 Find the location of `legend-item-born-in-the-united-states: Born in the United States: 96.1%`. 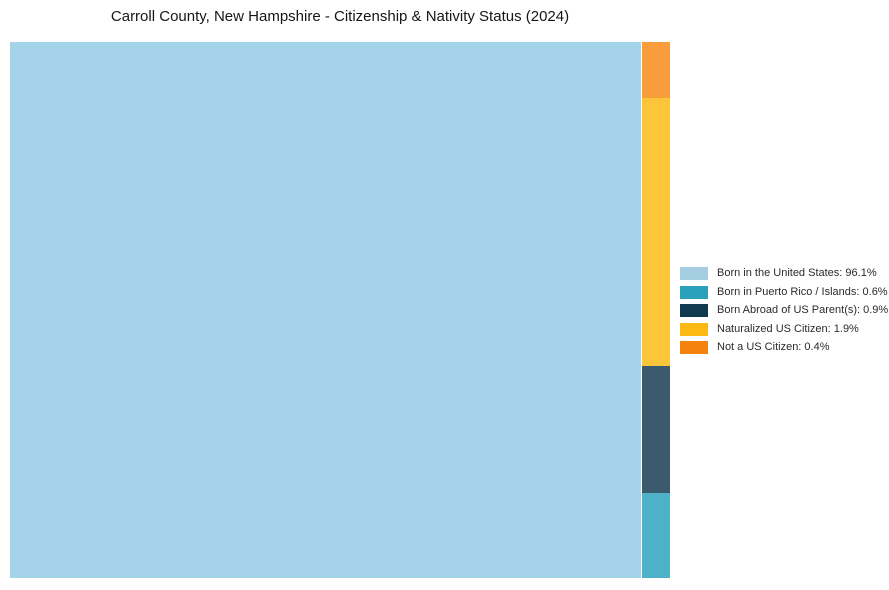

legend-item-born-in-the-united-states: Born in the United States: 96.1% is located at coordinates (784, 273).